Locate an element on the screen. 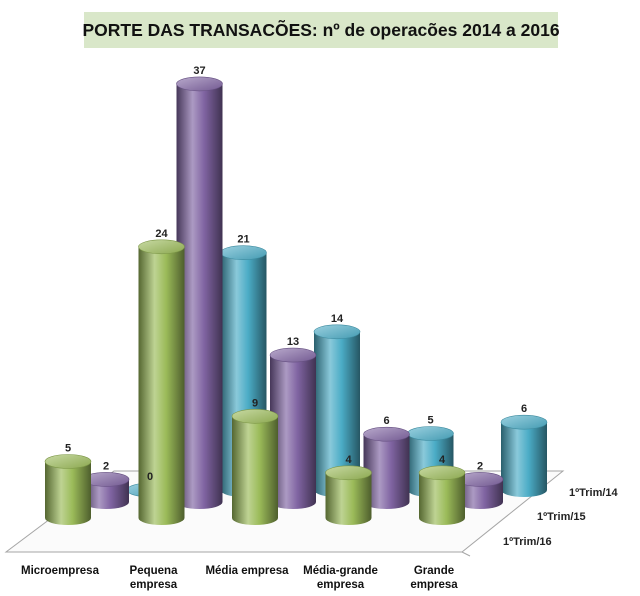 The height and width of the screenshot is (596, 640). value-label: 14 is located at coordinates (337, 319).